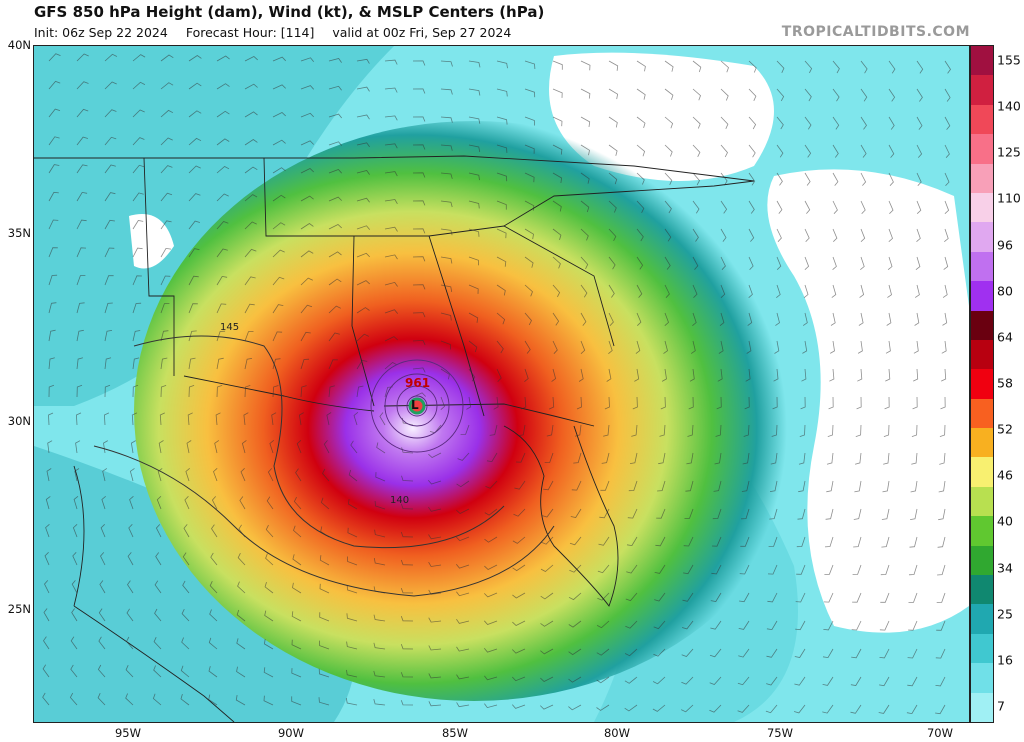 Image resolution: width=1024 pixels, height=742 pixels. What do you see at coordinates (1005, 429) in the screenshot?
I see `colorbar-tick-label: 52` at bounding box center [1005, 429].